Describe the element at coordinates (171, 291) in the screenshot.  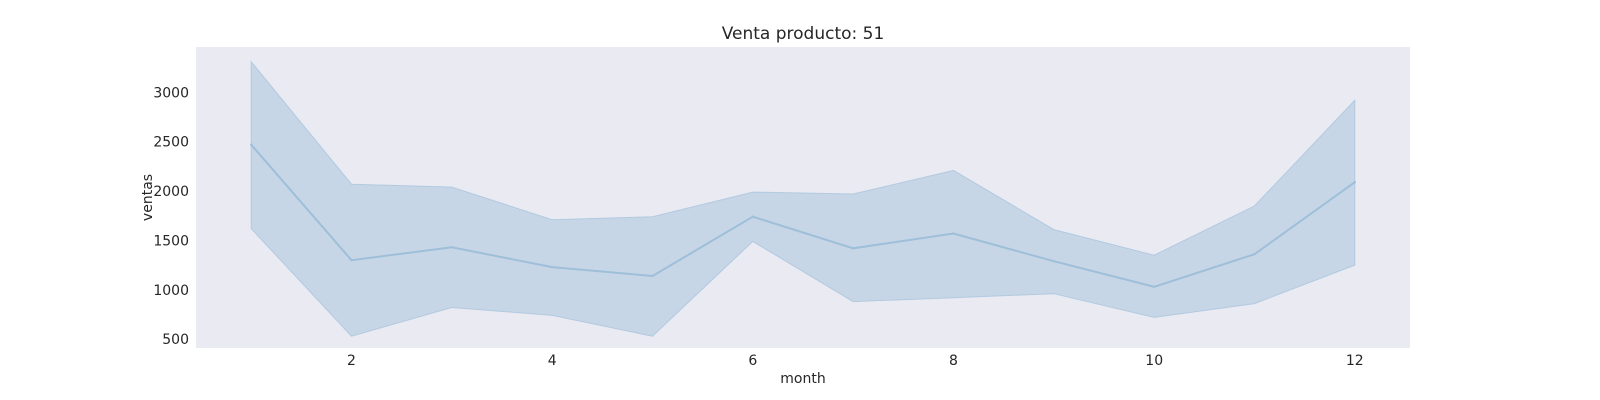
I see `y-tick-label: 1000` at that location.